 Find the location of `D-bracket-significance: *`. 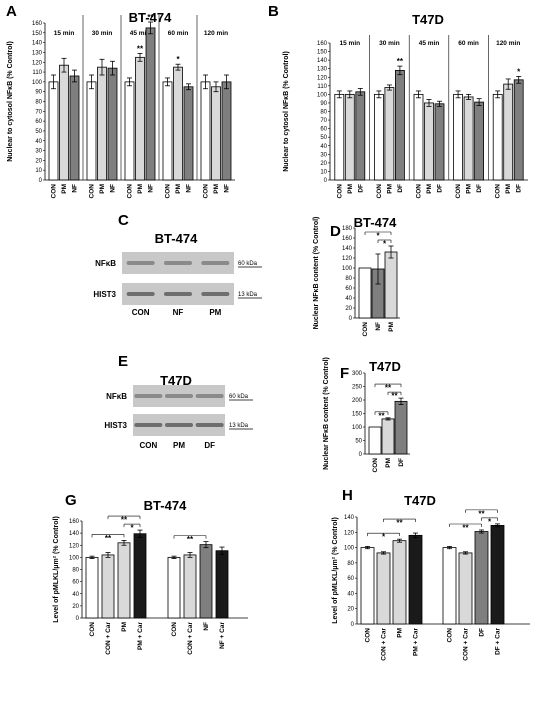

D-bracket-significance: * is located at coordinates (385, 244).